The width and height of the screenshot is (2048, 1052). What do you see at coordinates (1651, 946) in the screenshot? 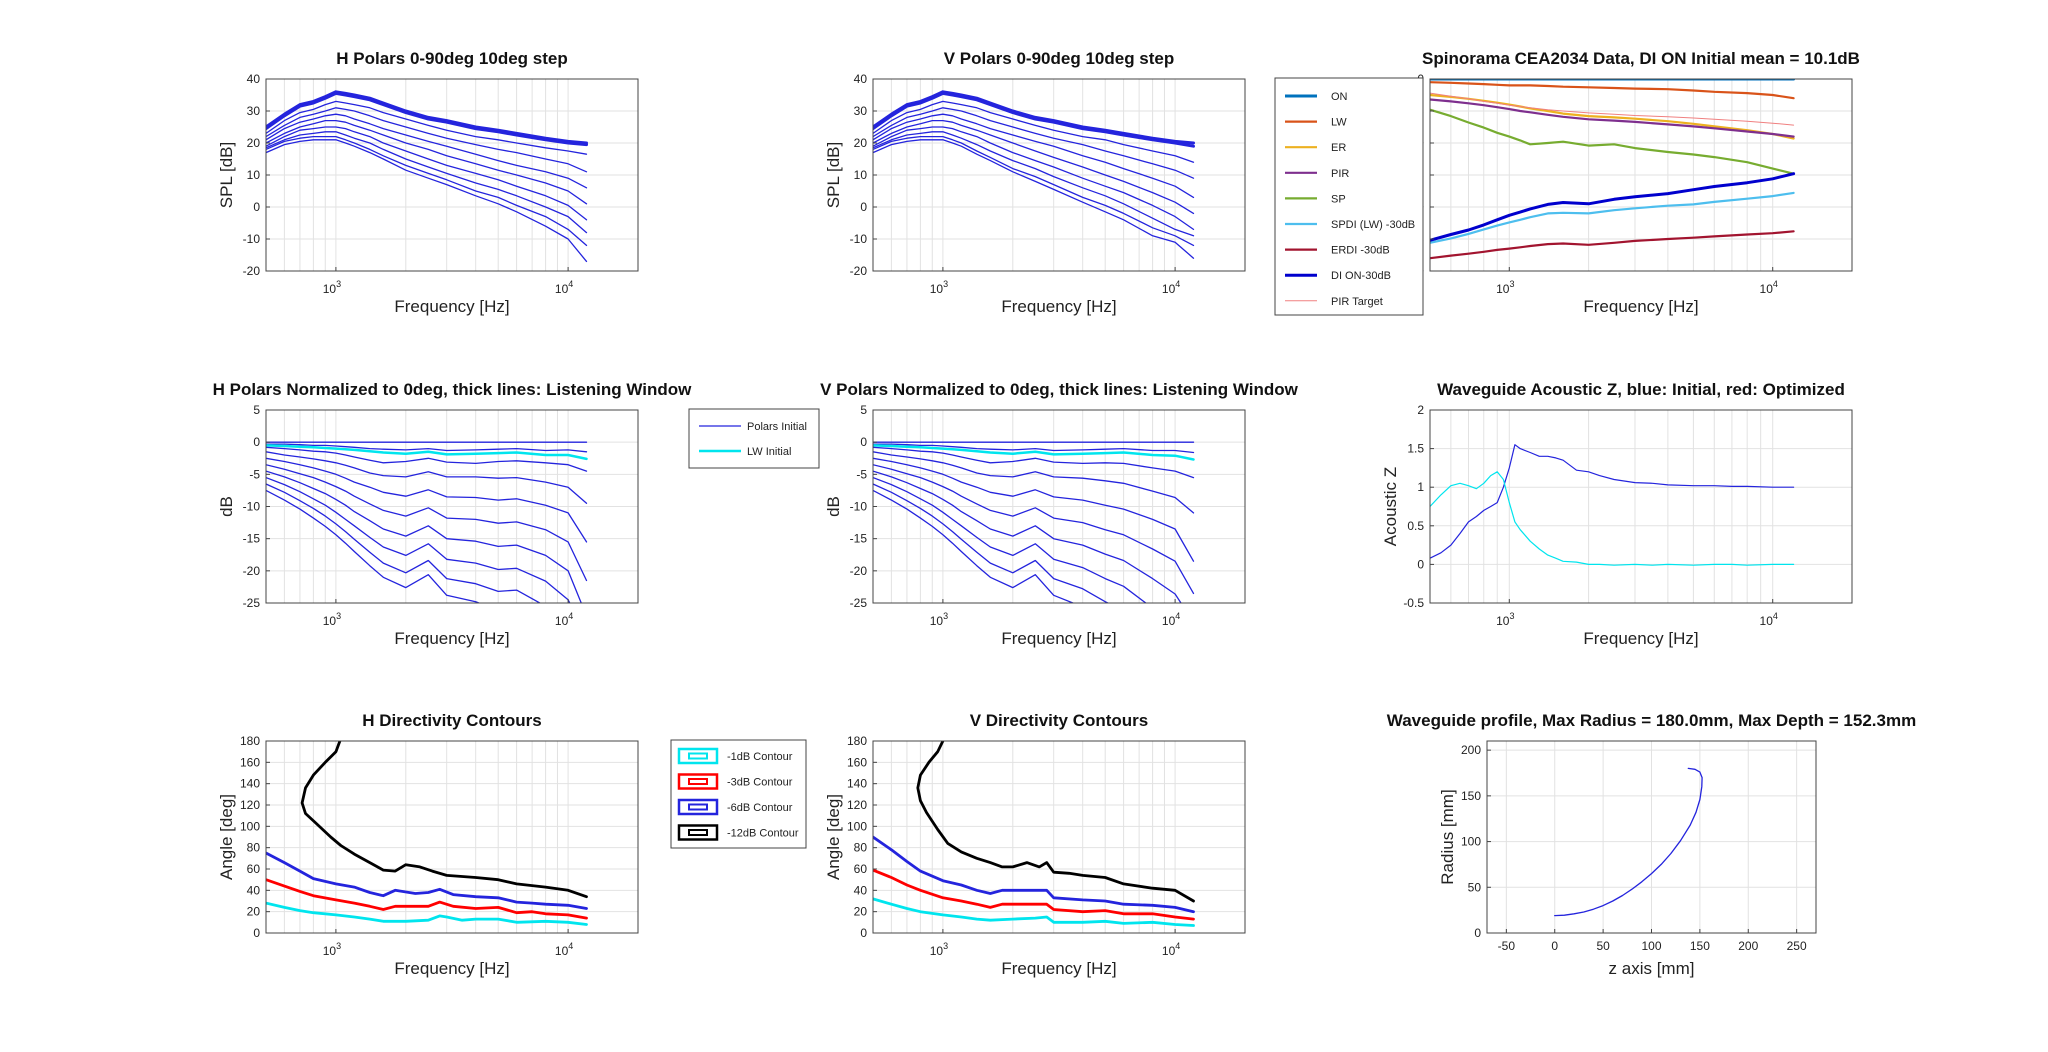
I see `x-tick-label: 100` at bounding box center [1651, 946].